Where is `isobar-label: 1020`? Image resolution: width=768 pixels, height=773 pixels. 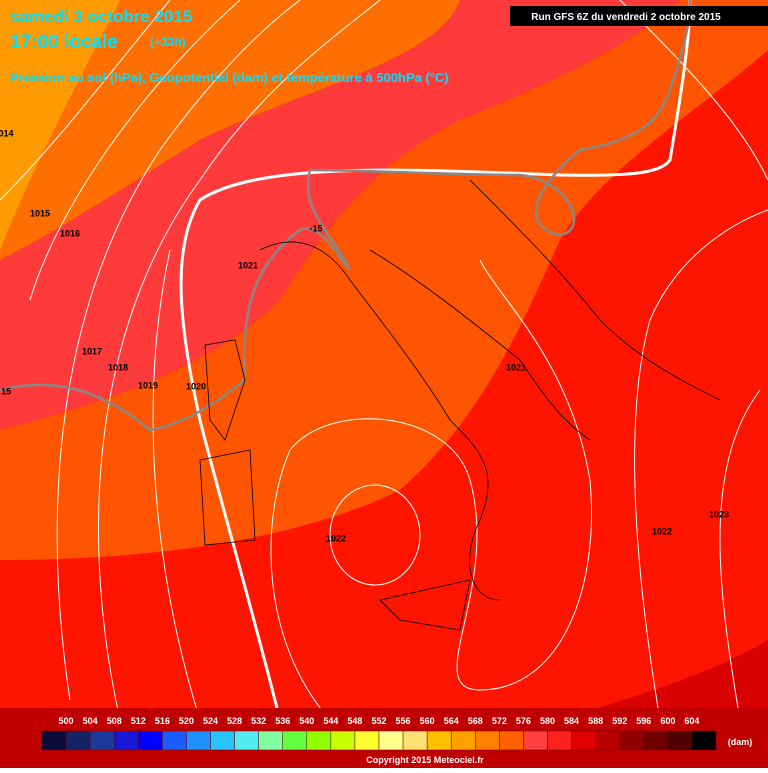
isobar-label: 1020 is located at coordinates (196, 386).